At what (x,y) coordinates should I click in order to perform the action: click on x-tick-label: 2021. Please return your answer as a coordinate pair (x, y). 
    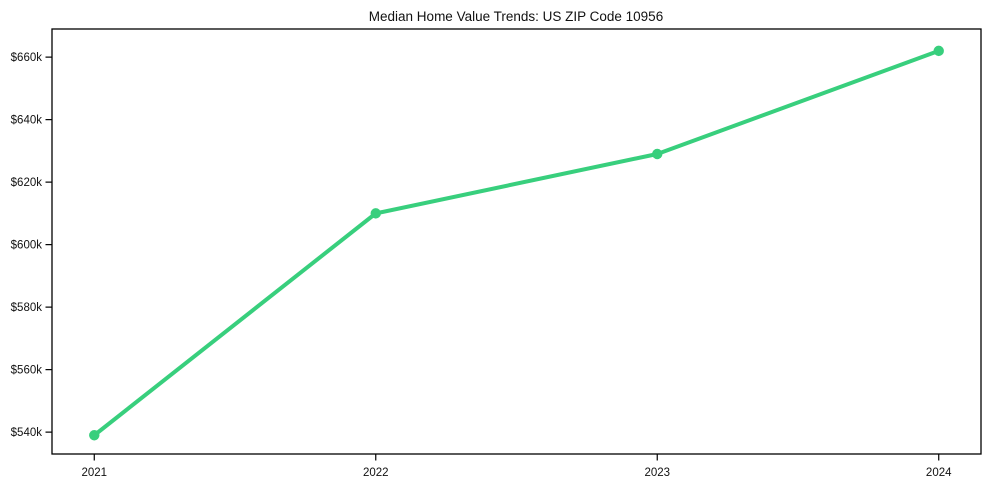
    Looking at the image, I should click on (94, 473).